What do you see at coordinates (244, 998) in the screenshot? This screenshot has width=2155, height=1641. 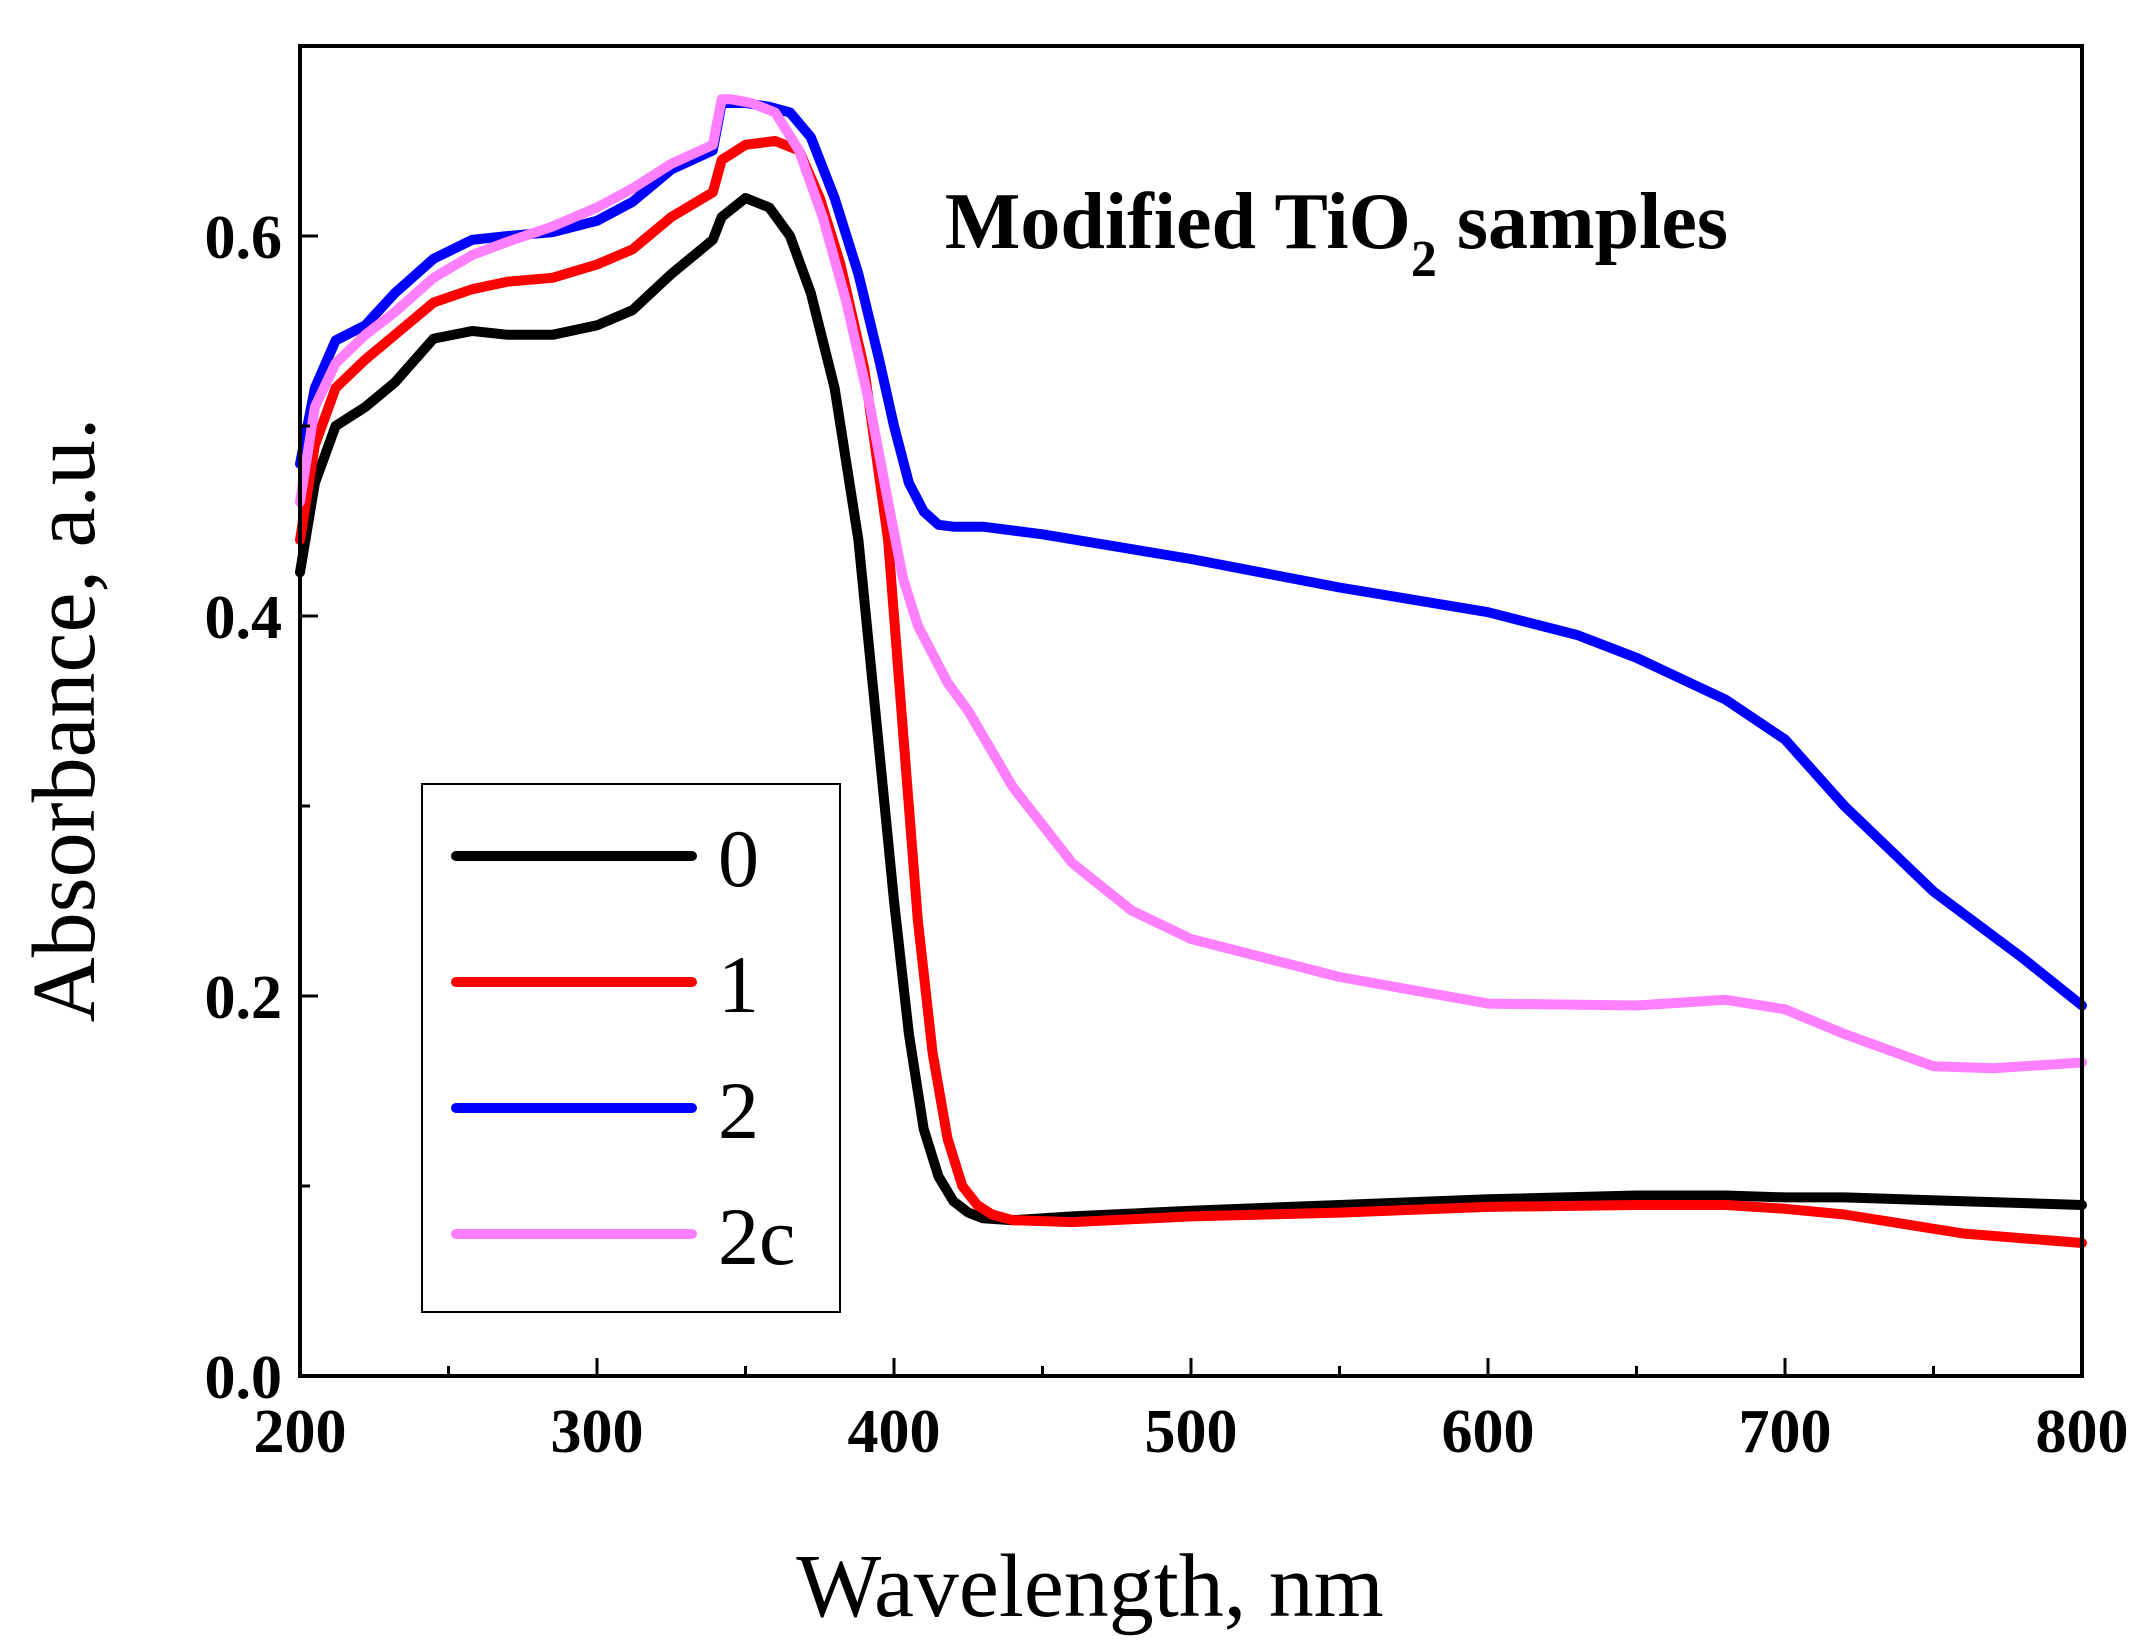 I see `y-tick-label-0.2: 0.2` at bounding box center [244, 998].